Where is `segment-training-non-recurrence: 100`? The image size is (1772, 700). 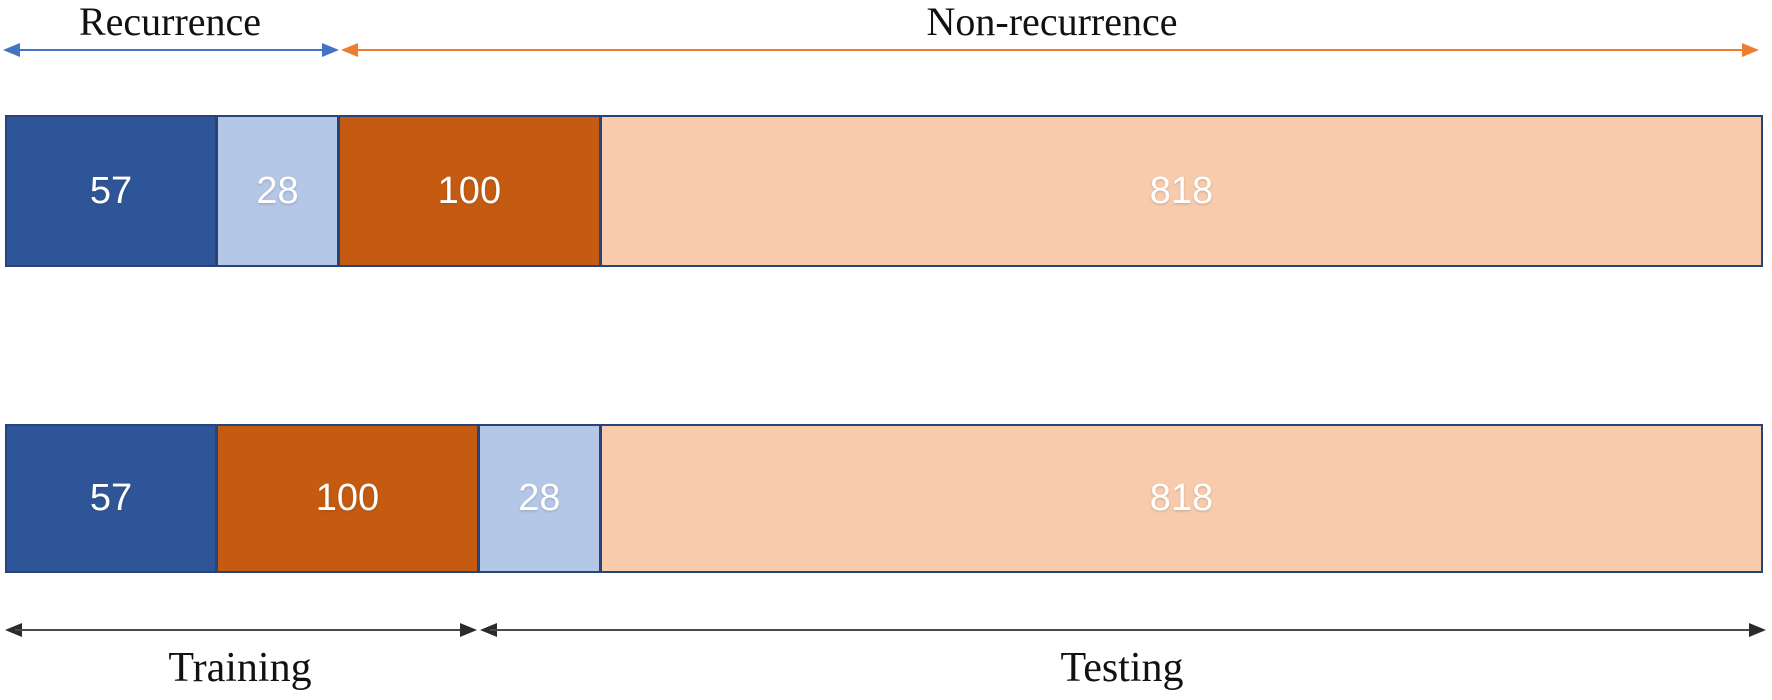 segment-training-non-recurrence: 100 is located at coordinates (347, 498).